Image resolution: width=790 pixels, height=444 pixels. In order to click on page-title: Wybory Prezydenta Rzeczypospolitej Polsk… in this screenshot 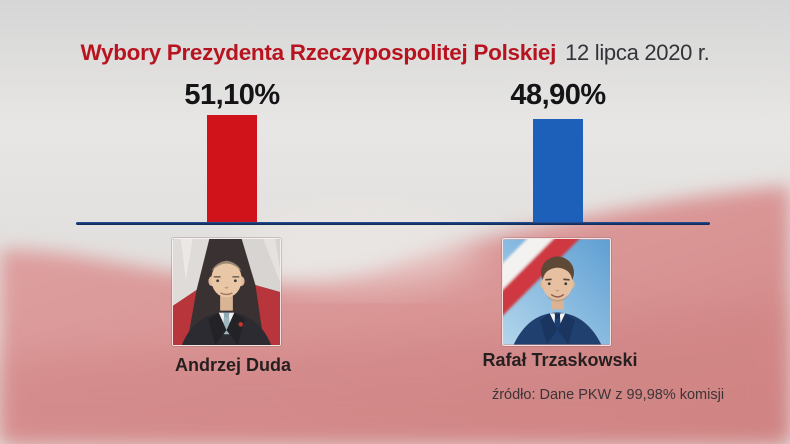, I will do `click(318, 52)`.